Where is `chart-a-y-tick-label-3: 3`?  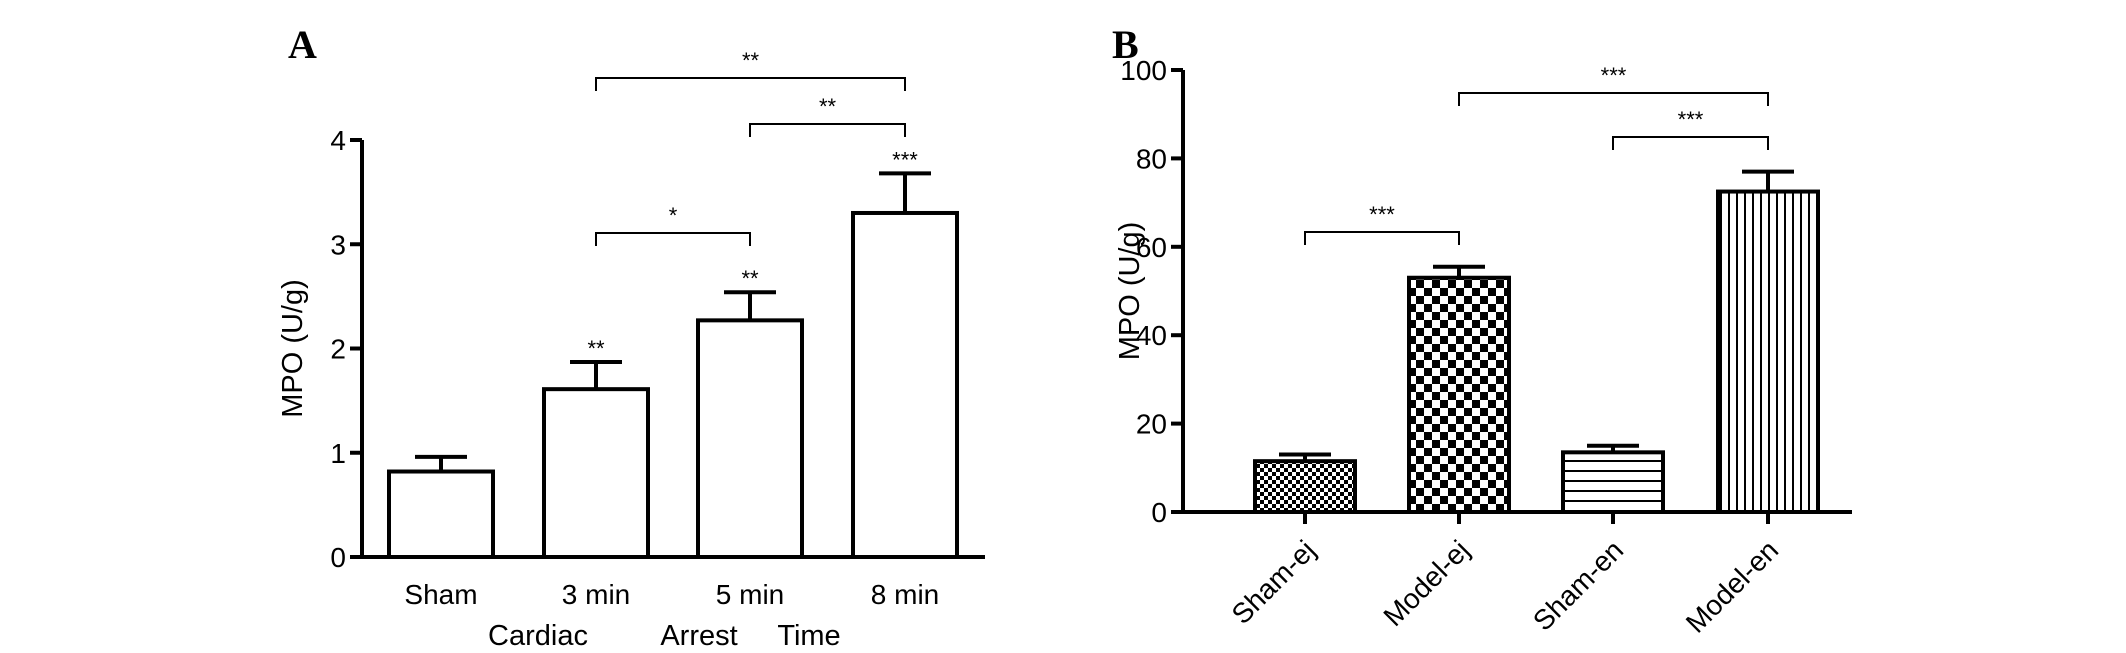
chart-a-y-tick-label-3: 3 is located at coordinates (338, 244).